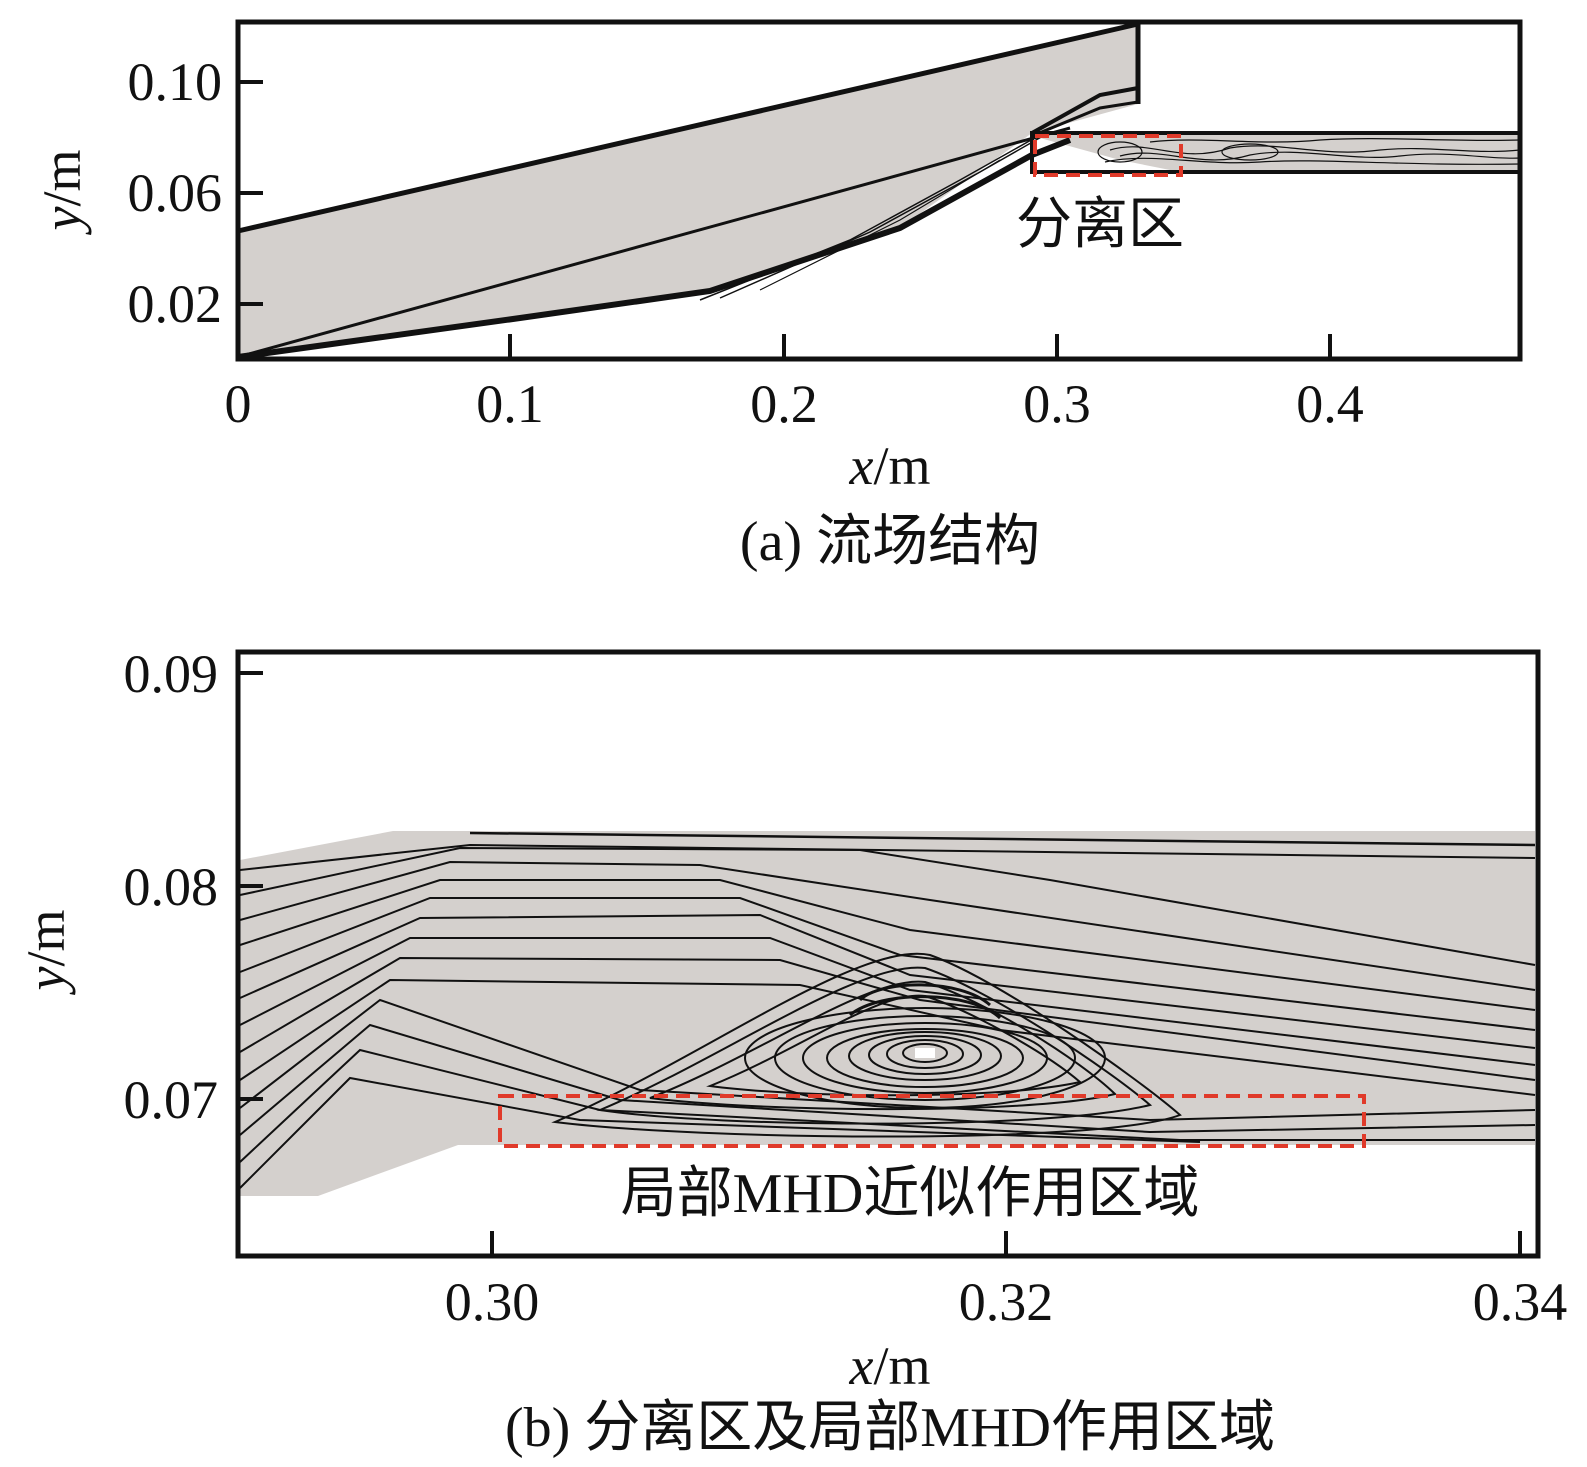  I want to click on panel-a-x-tick: 0.4, so click(1330, 404).